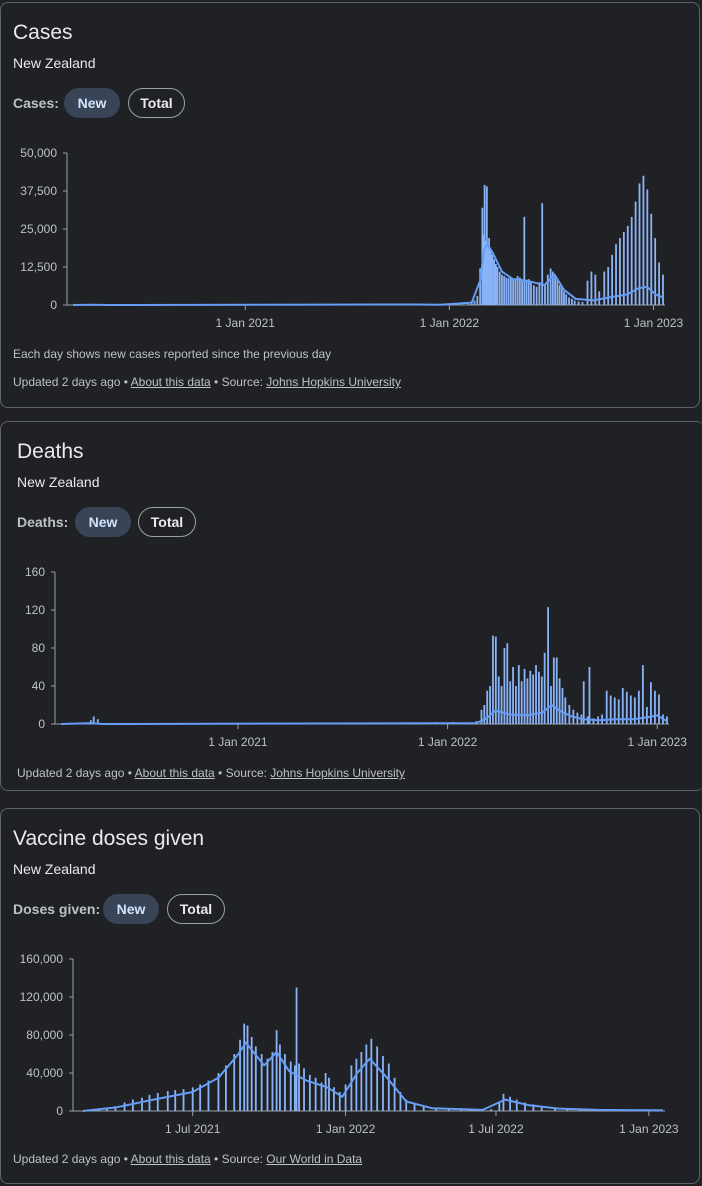 The image size is (702, 1186). What do you see at coordinates (50, 451) in the screenshot?
I see `card-title: Deaths` at bounding box center [50, 451].